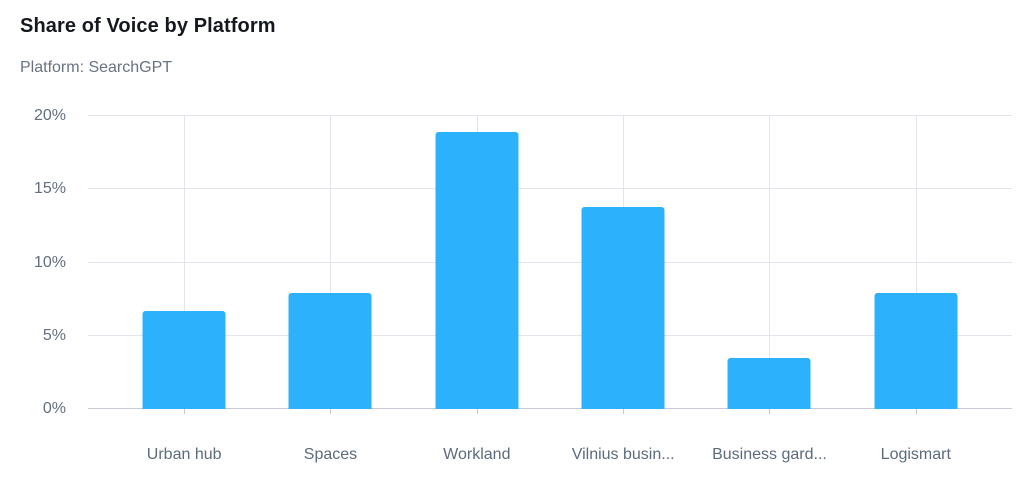 The width and height of the screenshot is (1026, 492). What do you see at coordinates (54, 408) in the screenshot?
I see `y-tick-label-0: 0%` at bounding box center [54, 408].